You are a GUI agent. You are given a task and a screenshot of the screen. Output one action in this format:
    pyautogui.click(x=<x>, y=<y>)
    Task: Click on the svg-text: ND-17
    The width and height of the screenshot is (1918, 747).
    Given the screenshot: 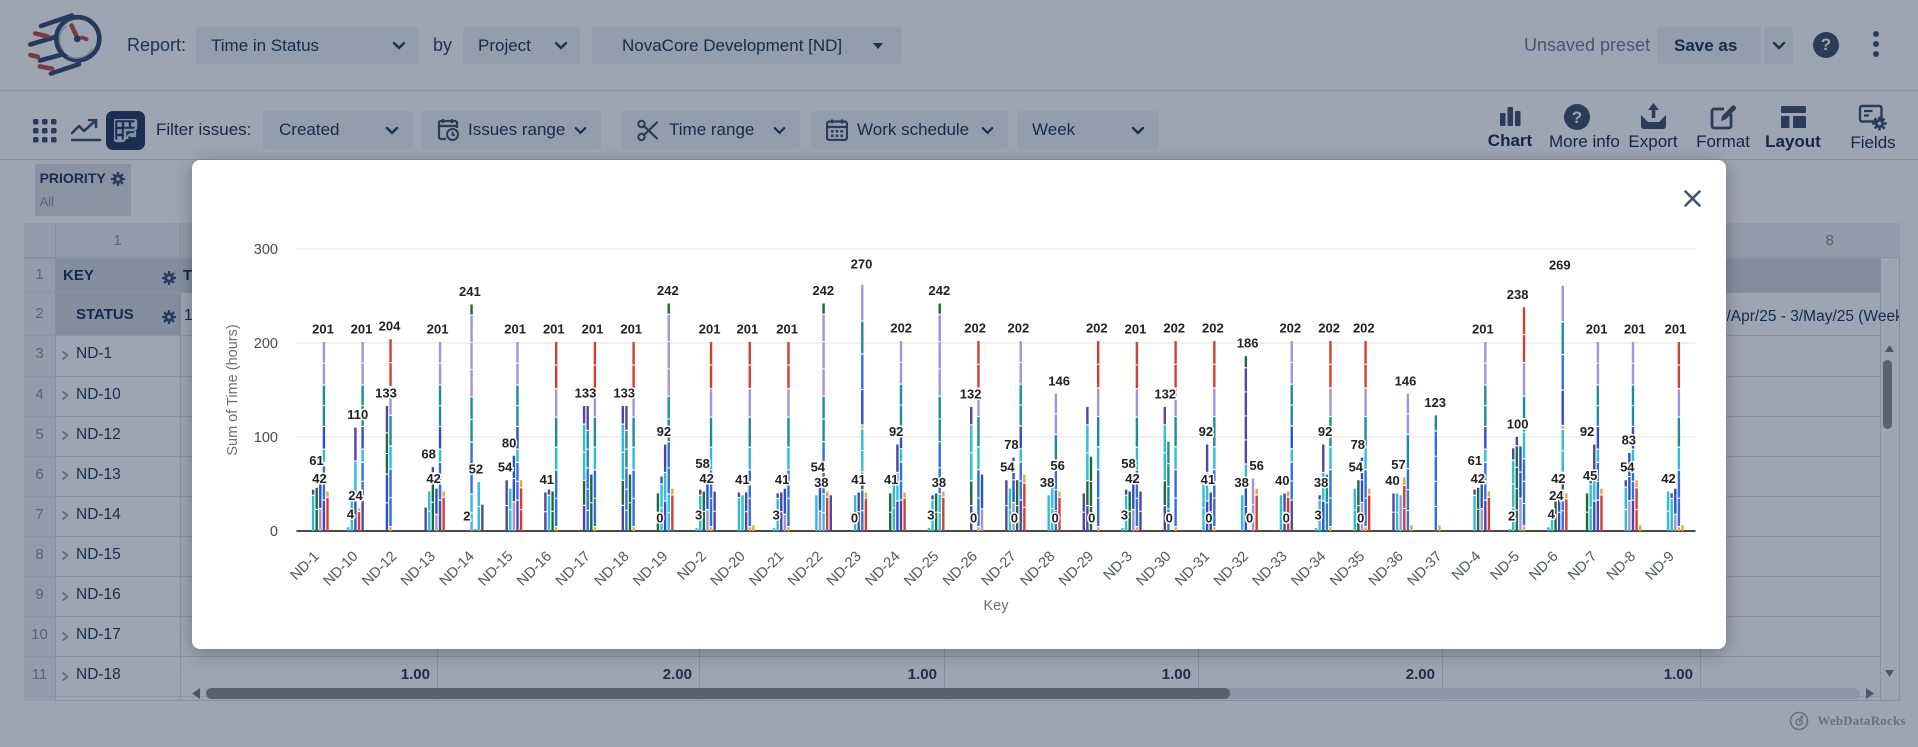 What is the action you would take?
    pyautogui.click(x=572, y=569)
    